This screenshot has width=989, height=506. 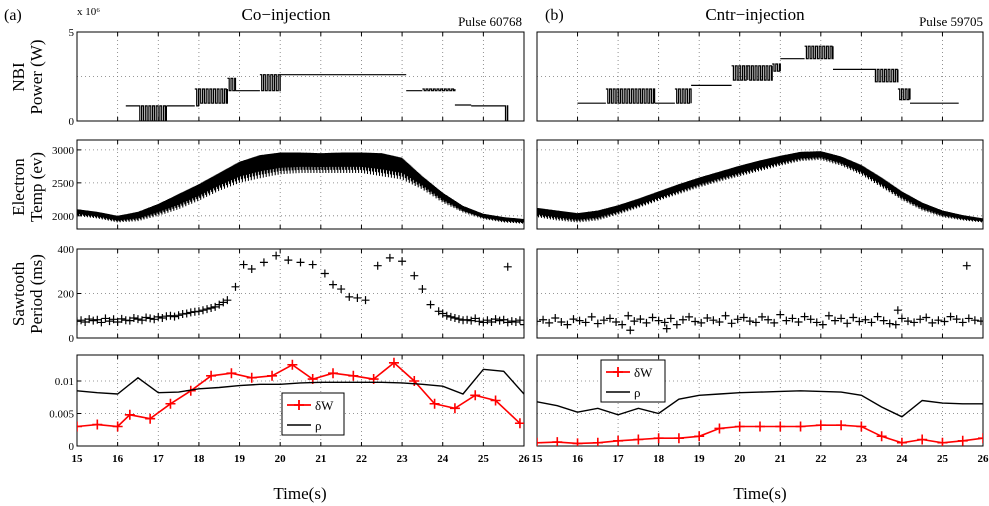 I want to click on ytick-label-a-saw-400: 400, so click(x=66, y=250).